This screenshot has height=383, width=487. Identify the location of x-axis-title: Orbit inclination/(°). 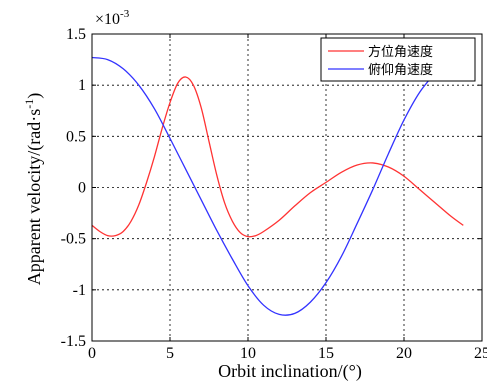
(290, 371).